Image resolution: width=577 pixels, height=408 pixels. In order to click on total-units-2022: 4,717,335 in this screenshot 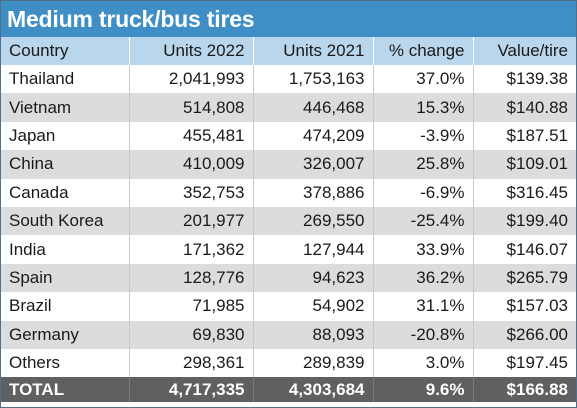, I will do `click(190, 390)`.